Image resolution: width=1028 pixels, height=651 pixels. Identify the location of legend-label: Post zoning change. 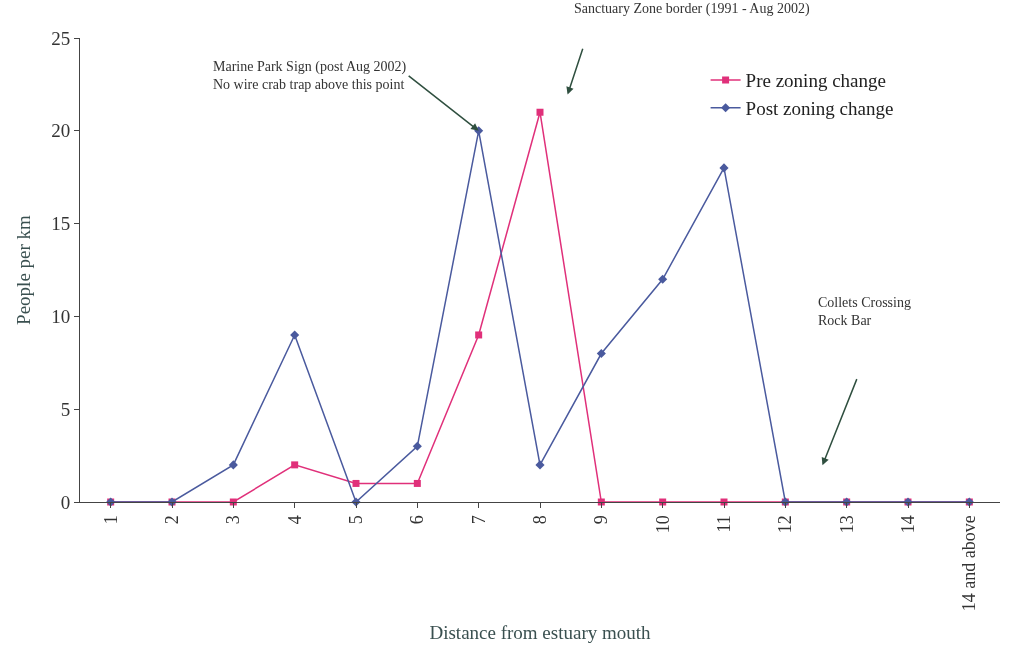
(819, 109).